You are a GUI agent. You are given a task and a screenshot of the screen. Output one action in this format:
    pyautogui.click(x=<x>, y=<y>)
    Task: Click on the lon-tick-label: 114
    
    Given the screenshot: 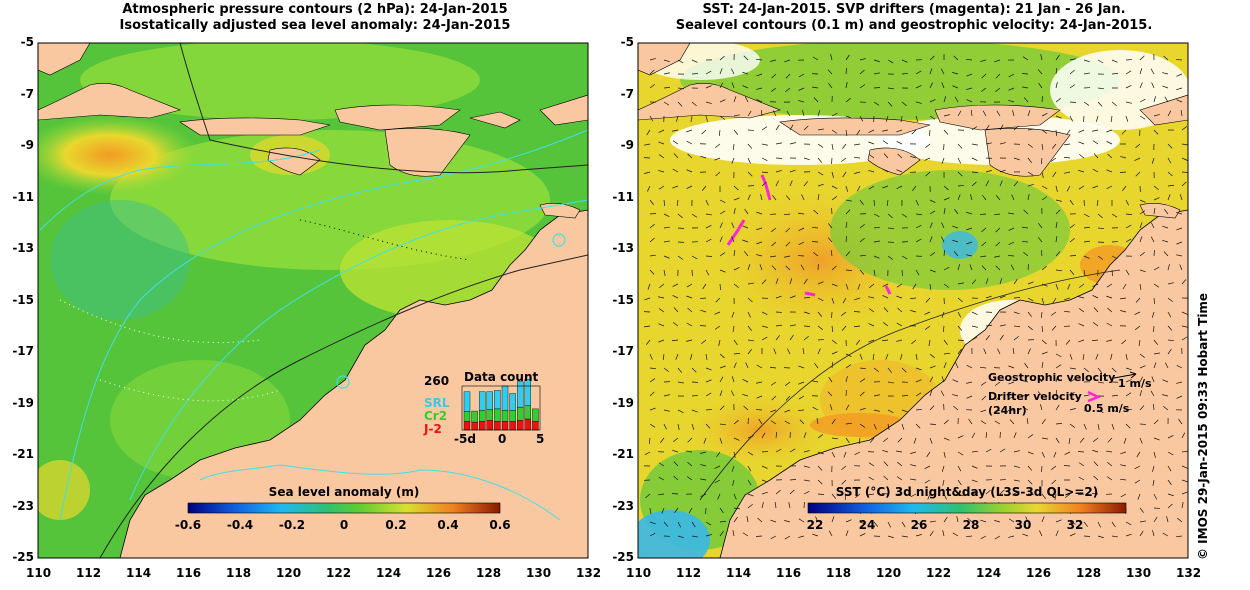 What is the action you would take?
    pyautogui.click(x=739, y=573)
    